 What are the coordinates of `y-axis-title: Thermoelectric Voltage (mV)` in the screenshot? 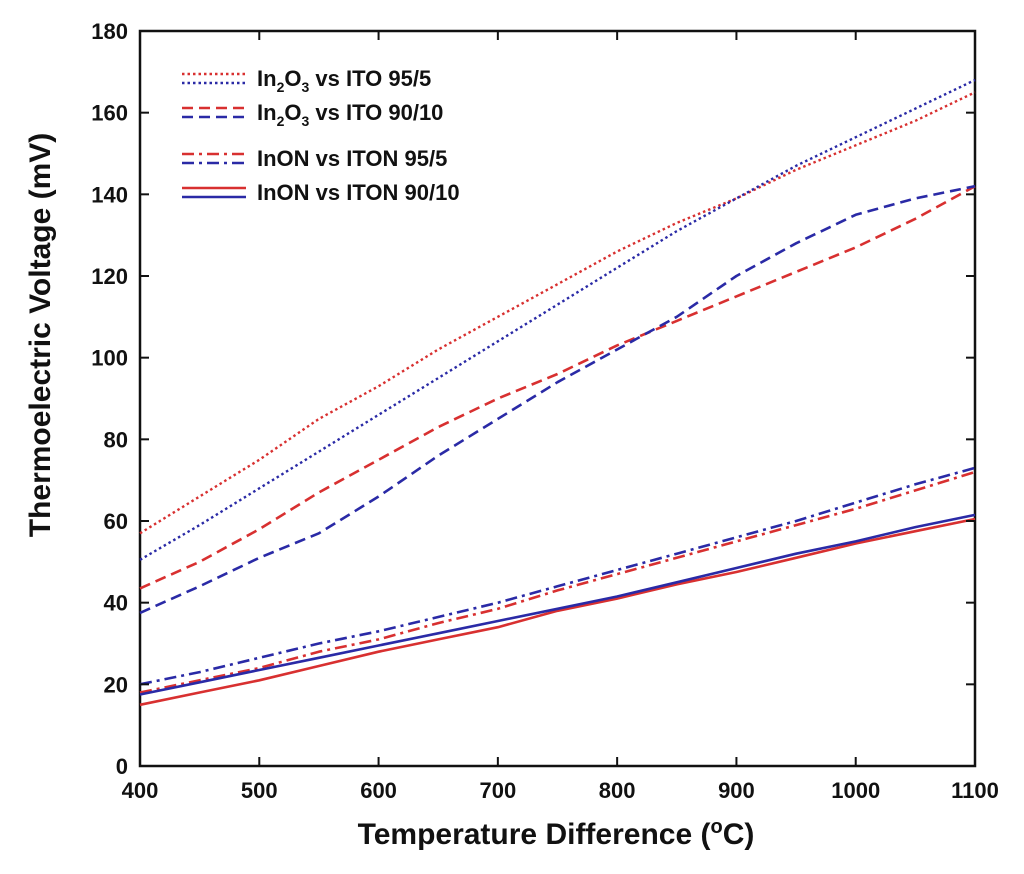 It's located at (40, 335).